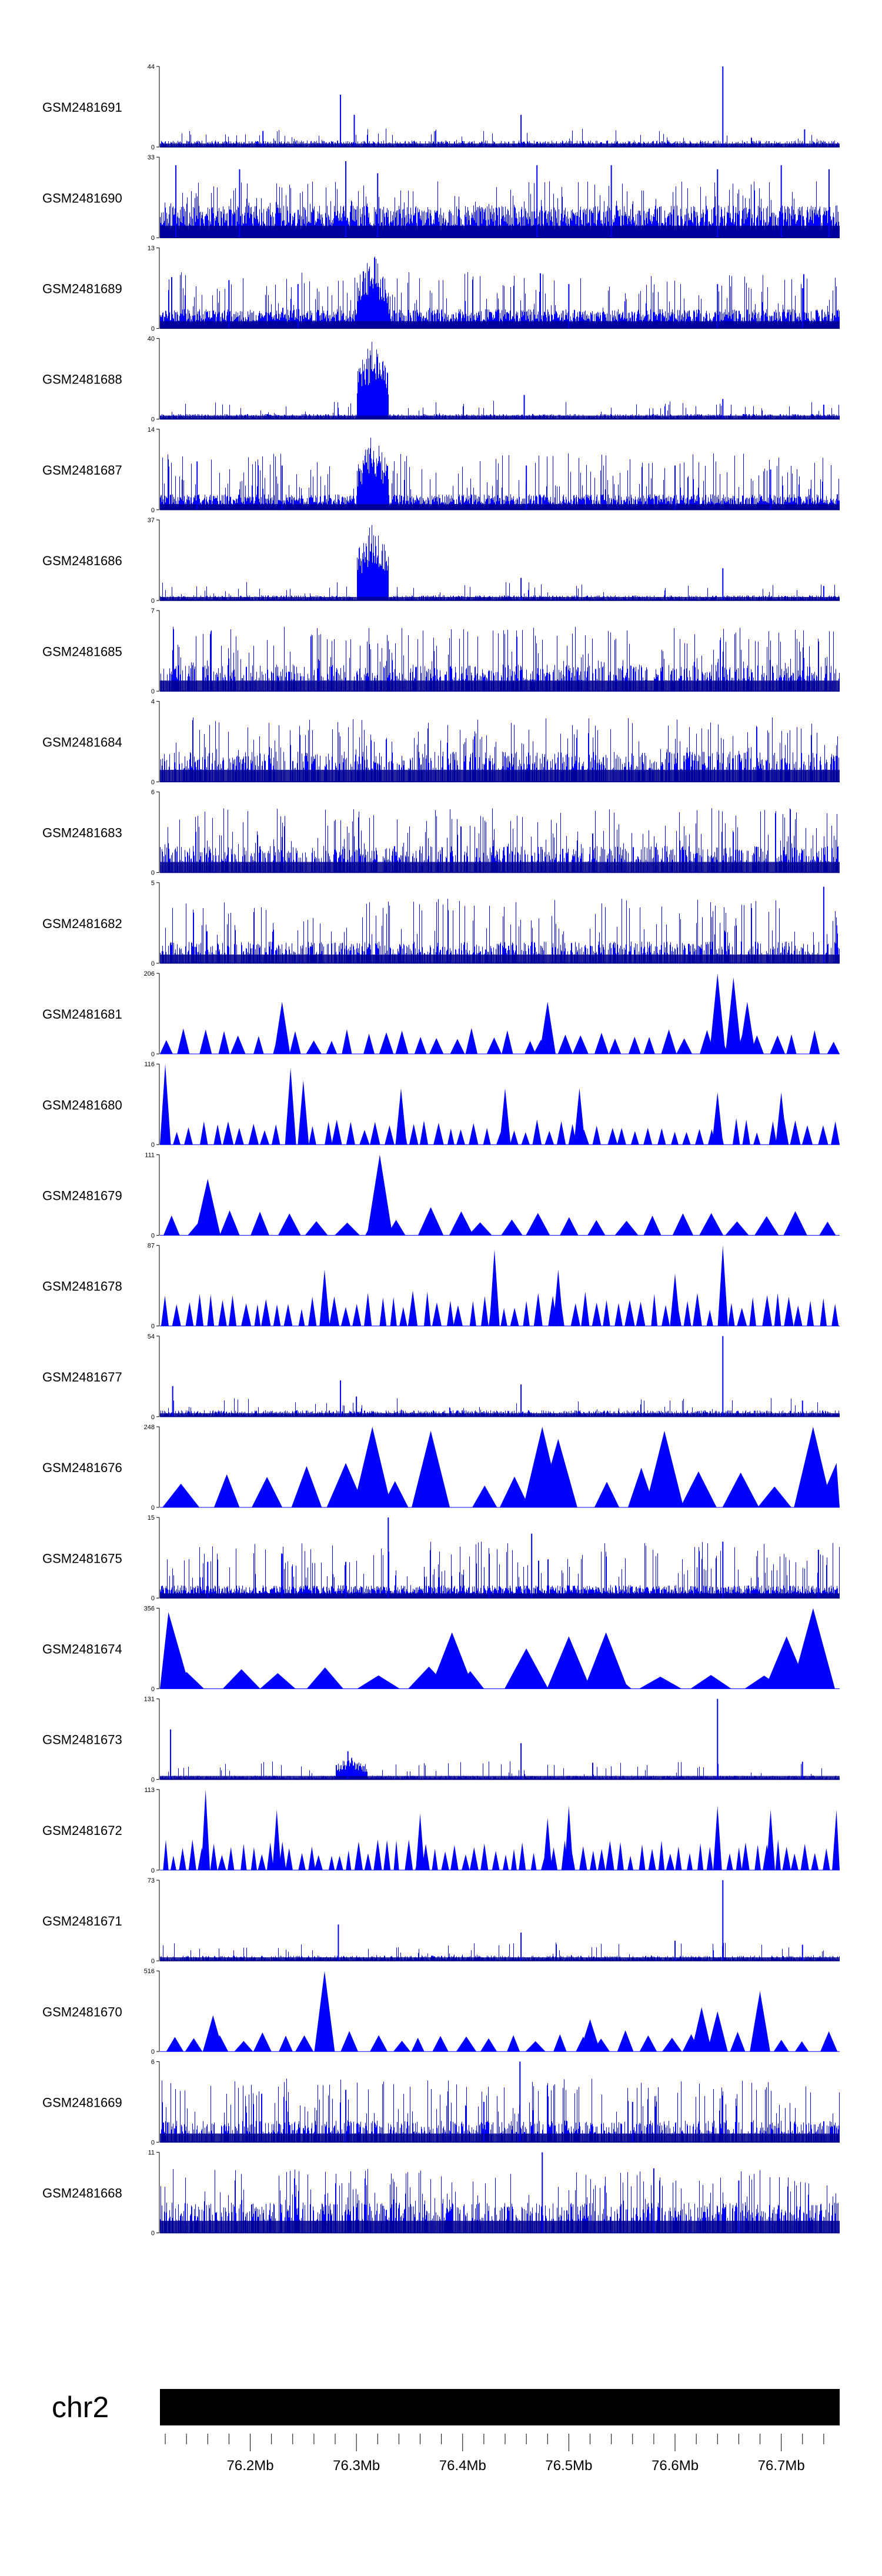 The image size is (882, 2576). Describe the element at coordinates (82, 2193) in the screenshot. I see `track-label: GSM2481668` at that location.